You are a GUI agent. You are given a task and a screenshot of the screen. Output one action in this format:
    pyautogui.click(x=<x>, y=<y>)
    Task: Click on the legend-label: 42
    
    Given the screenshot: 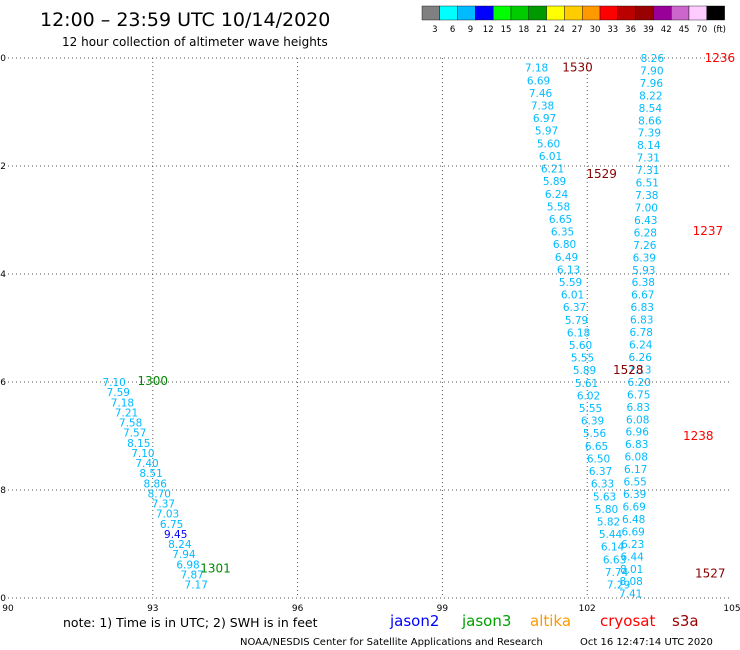 What is the action you would take?
    pyautogui.click(x=666, y=30)
    